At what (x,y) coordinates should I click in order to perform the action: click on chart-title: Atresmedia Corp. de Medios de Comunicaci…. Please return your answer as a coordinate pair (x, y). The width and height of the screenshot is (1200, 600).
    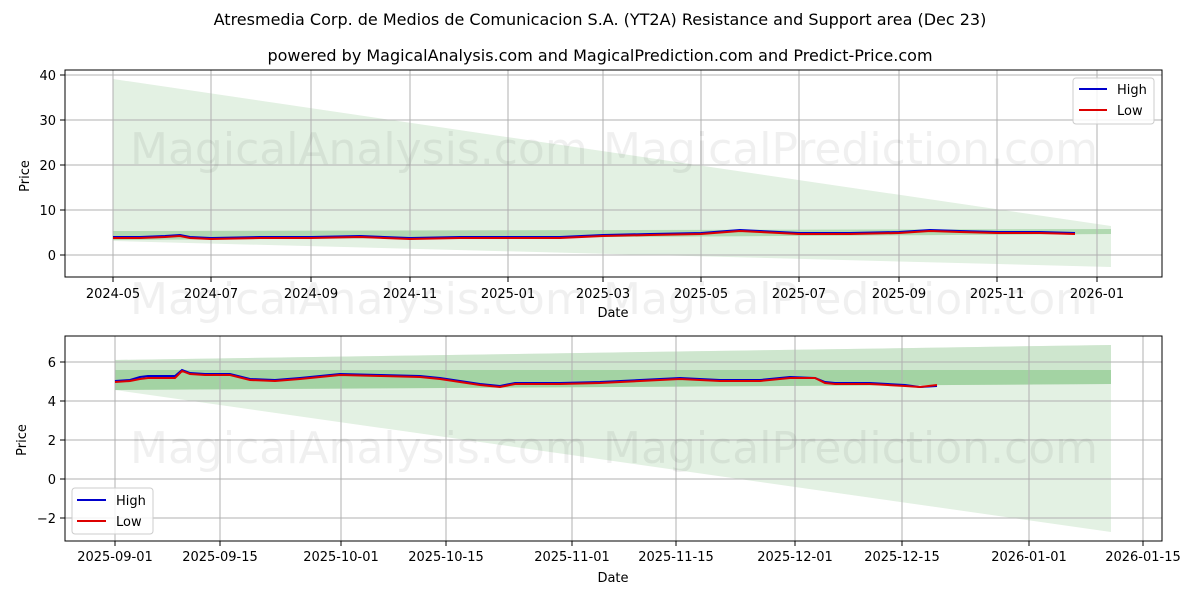
    Looking at the image, I should click on (600, 19).